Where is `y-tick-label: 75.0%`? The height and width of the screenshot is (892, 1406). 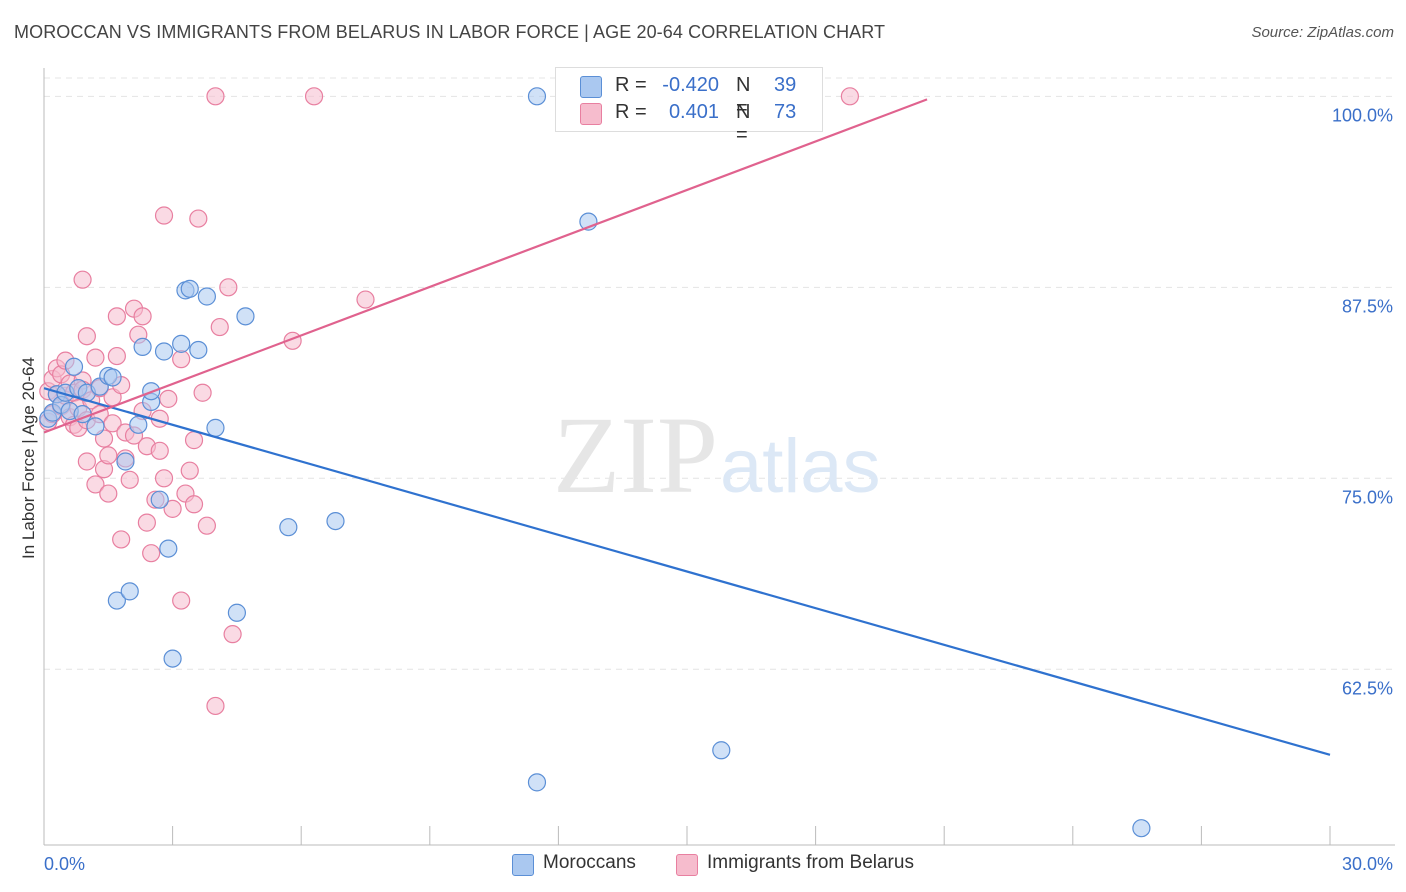
y-tick-label: 75.0% is located at coordinates (1367, 497).